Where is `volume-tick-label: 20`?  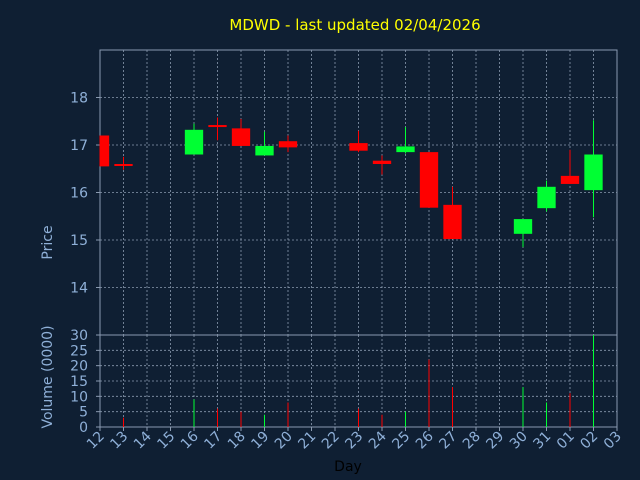 volume-tick-label: 20 is located at coordinates (79, 367).